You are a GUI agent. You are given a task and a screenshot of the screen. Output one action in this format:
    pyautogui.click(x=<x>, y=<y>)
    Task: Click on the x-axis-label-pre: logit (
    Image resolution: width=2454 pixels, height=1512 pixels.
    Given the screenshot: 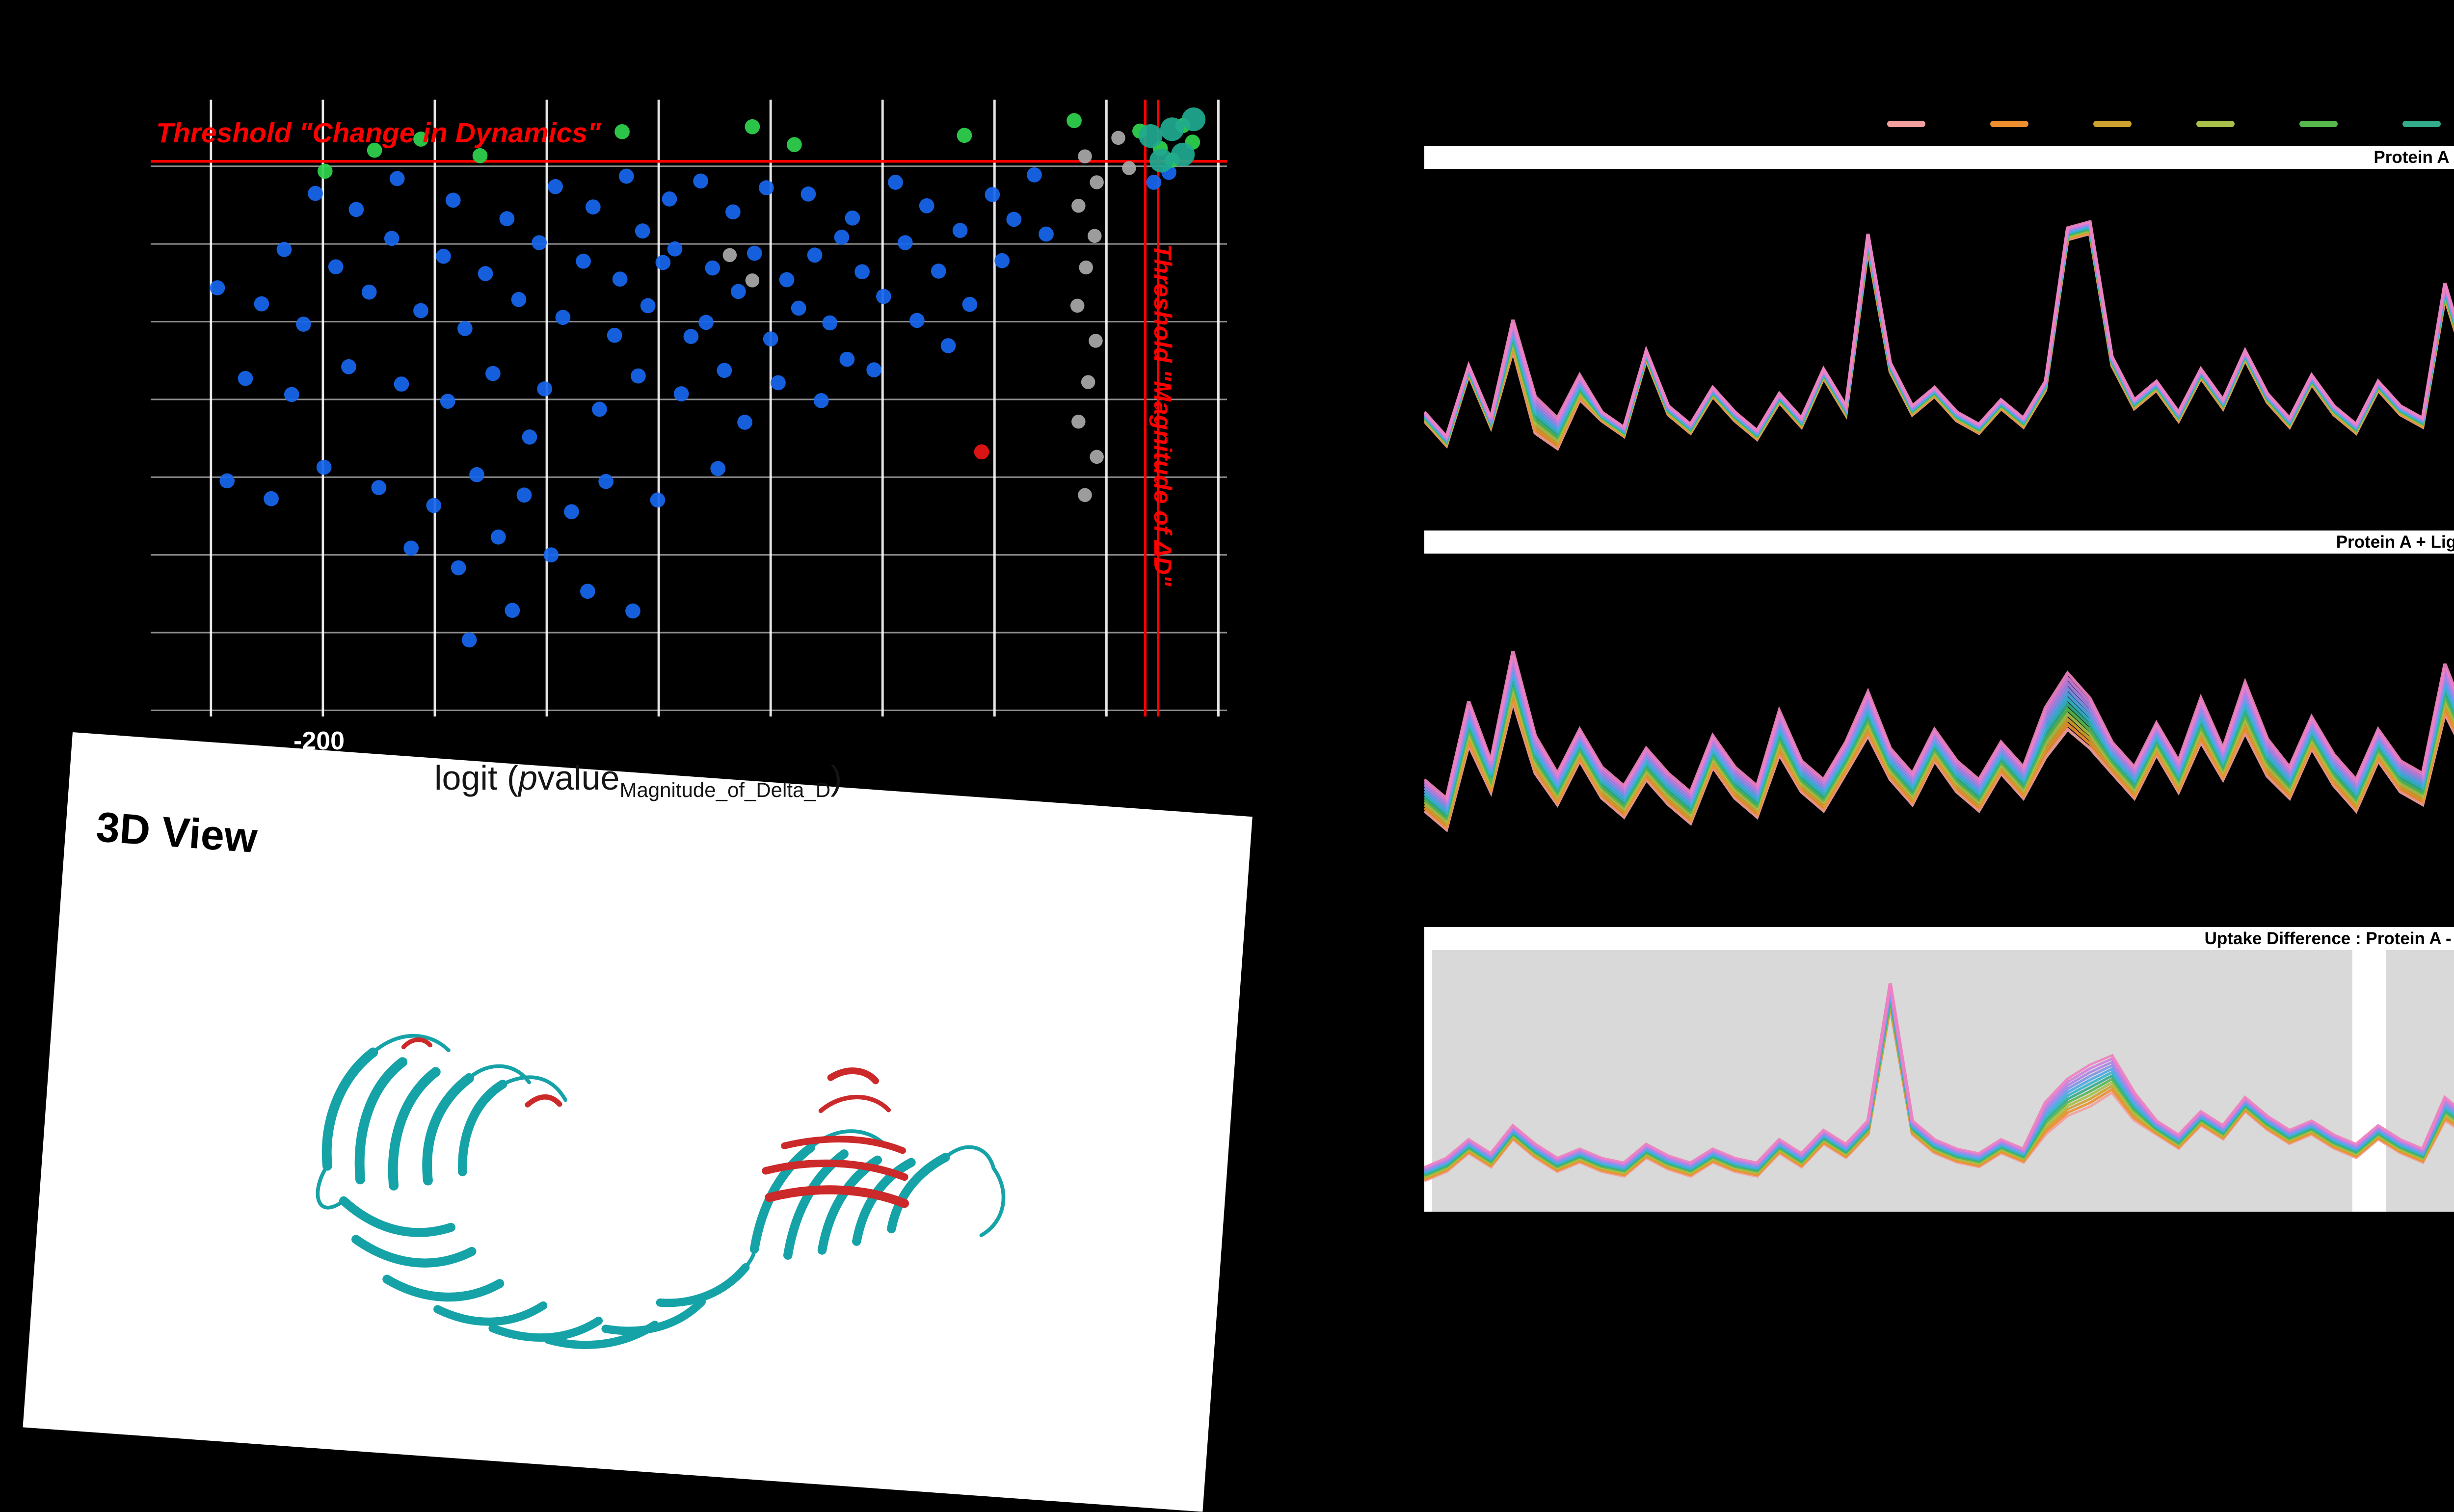 What is the action you would take?
    pyautogui.click(x=476, y=778)
    